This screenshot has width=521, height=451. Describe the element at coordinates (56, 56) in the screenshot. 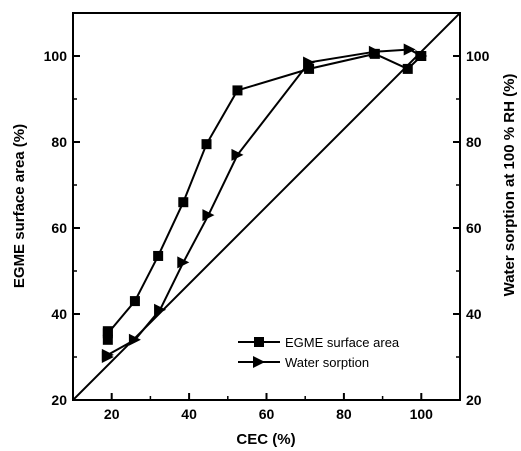

I see `y-tick-label: 100` at that location.